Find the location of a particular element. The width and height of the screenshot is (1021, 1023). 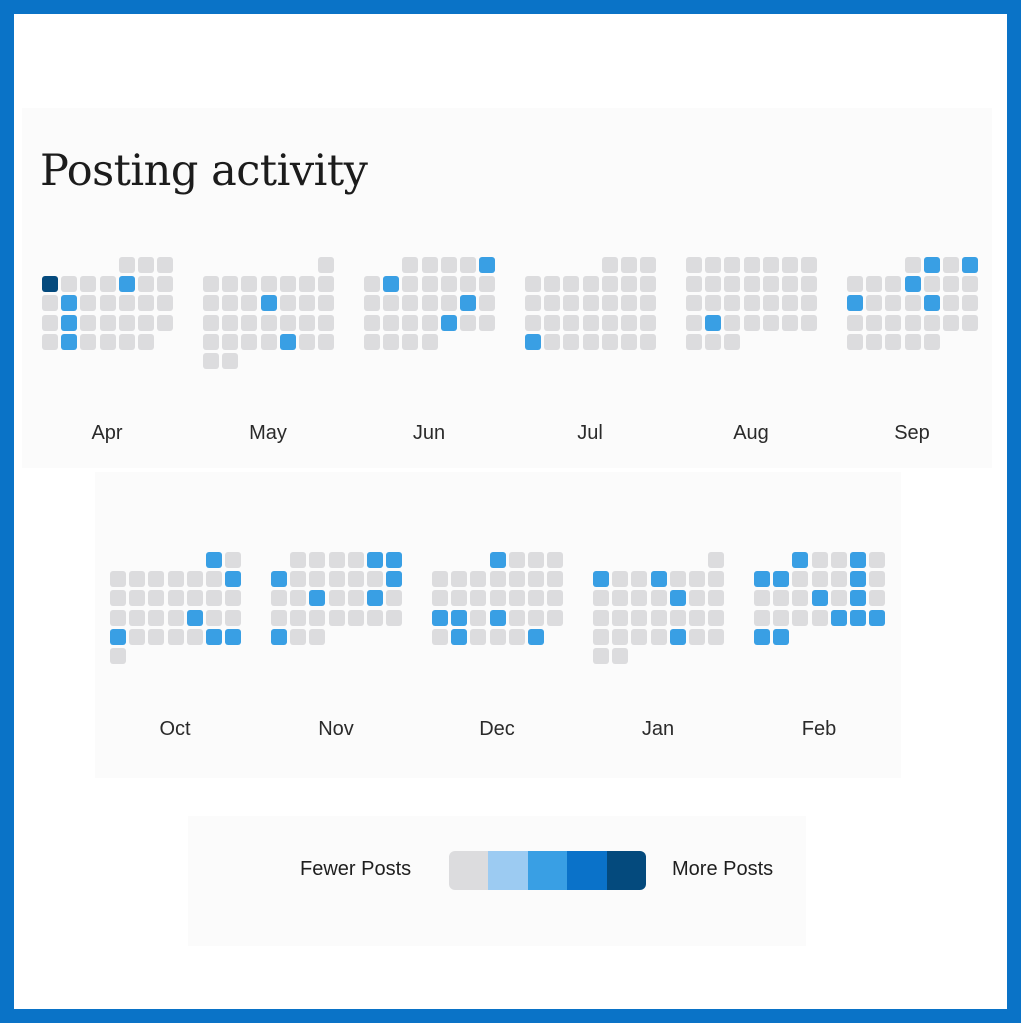

month-label-sep: Sep is located at coordinates (912, 433).